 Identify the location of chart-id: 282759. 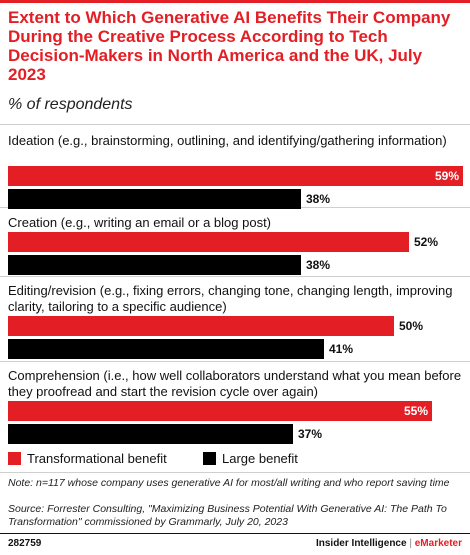
(25, 543).